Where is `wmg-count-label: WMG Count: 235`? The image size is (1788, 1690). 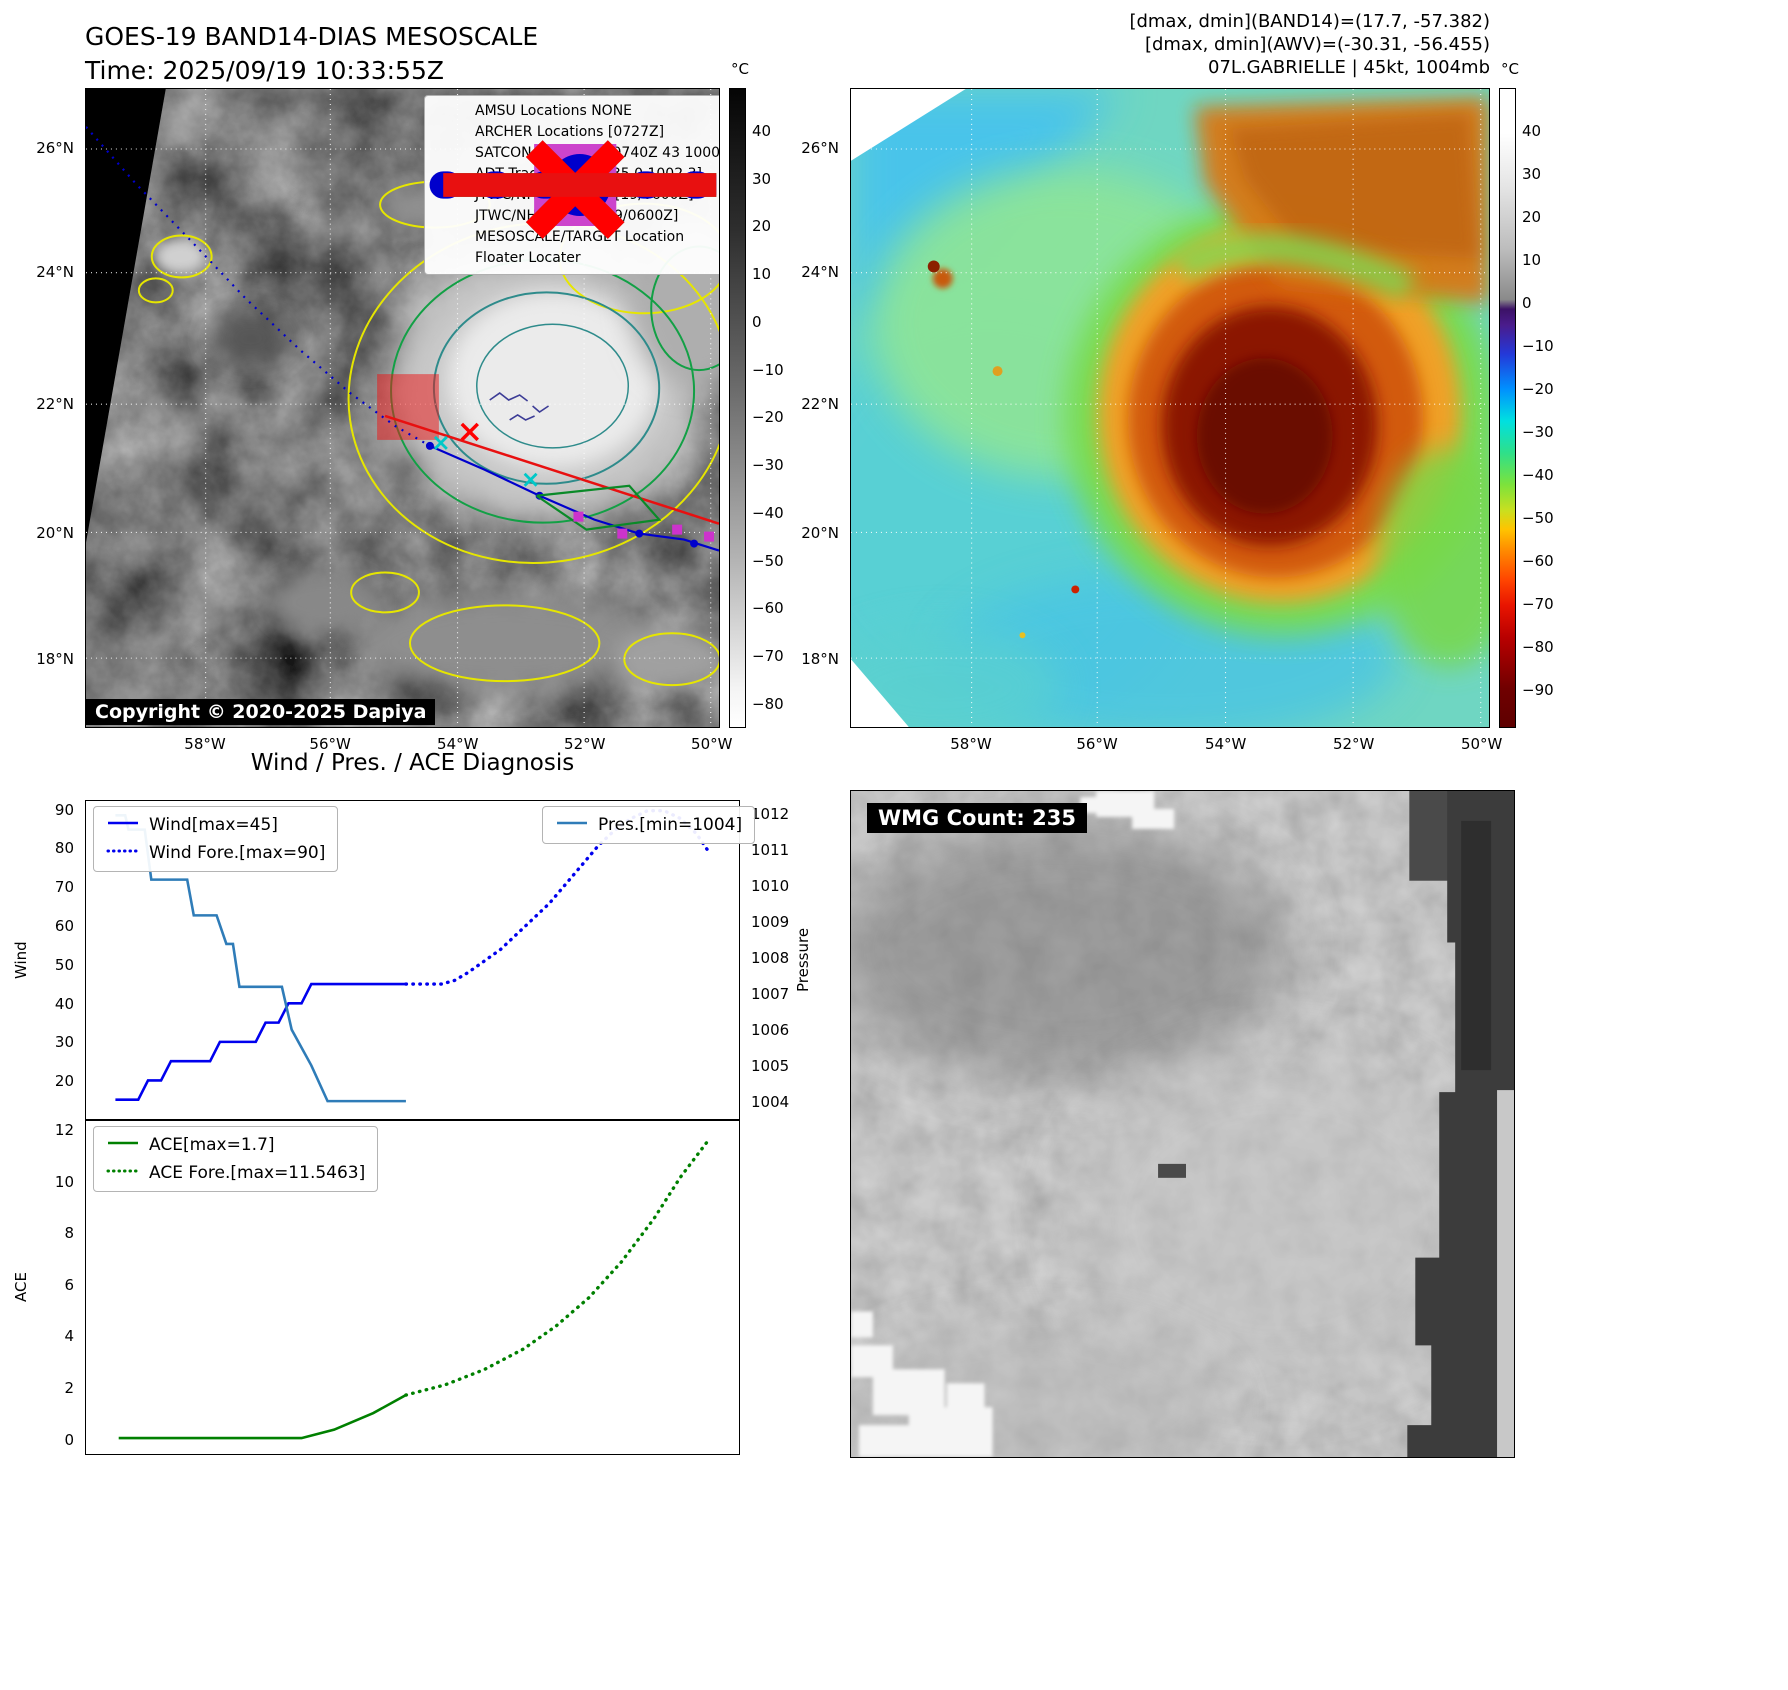 wmg-count-label: WMG Count: 235 is located at coordinates (977, 818).